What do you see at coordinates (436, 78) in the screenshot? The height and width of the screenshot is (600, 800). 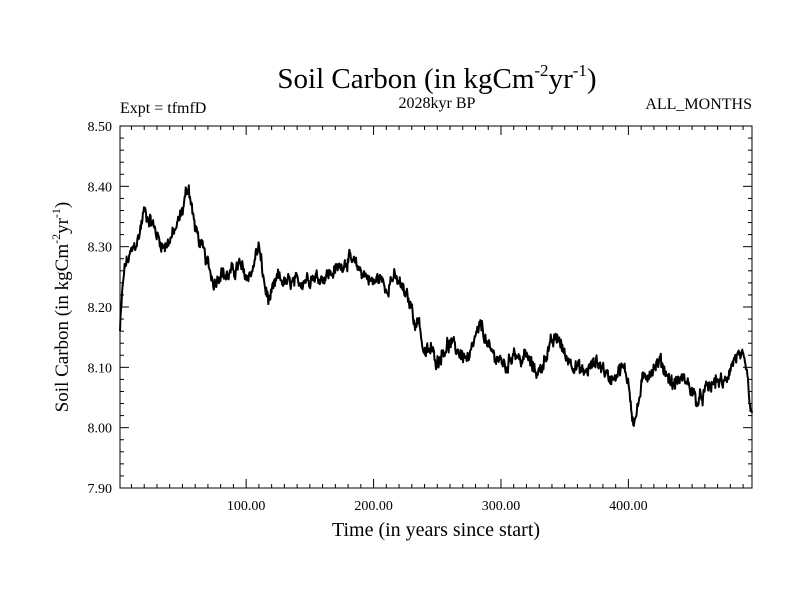 I see `chart-title: Soil Carbon (in kgCm-2yr-1)` at bounding box center [436, 78].